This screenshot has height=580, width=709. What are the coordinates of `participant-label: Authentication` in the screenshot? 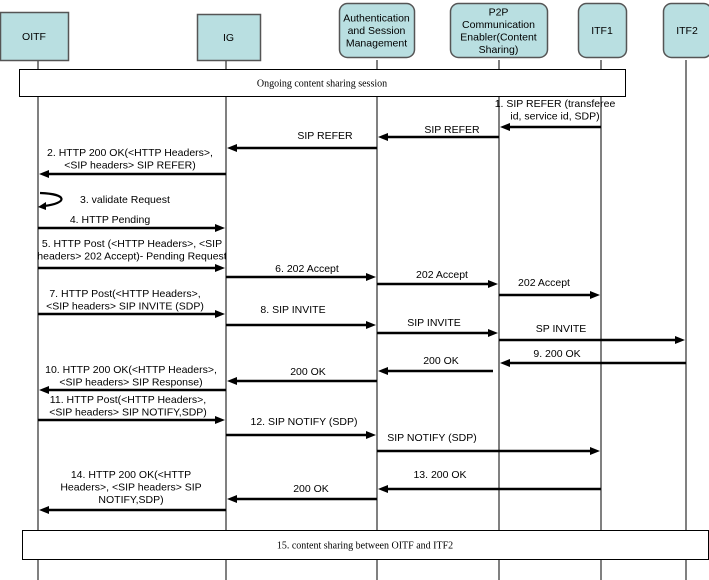 It's located at (376, 19).